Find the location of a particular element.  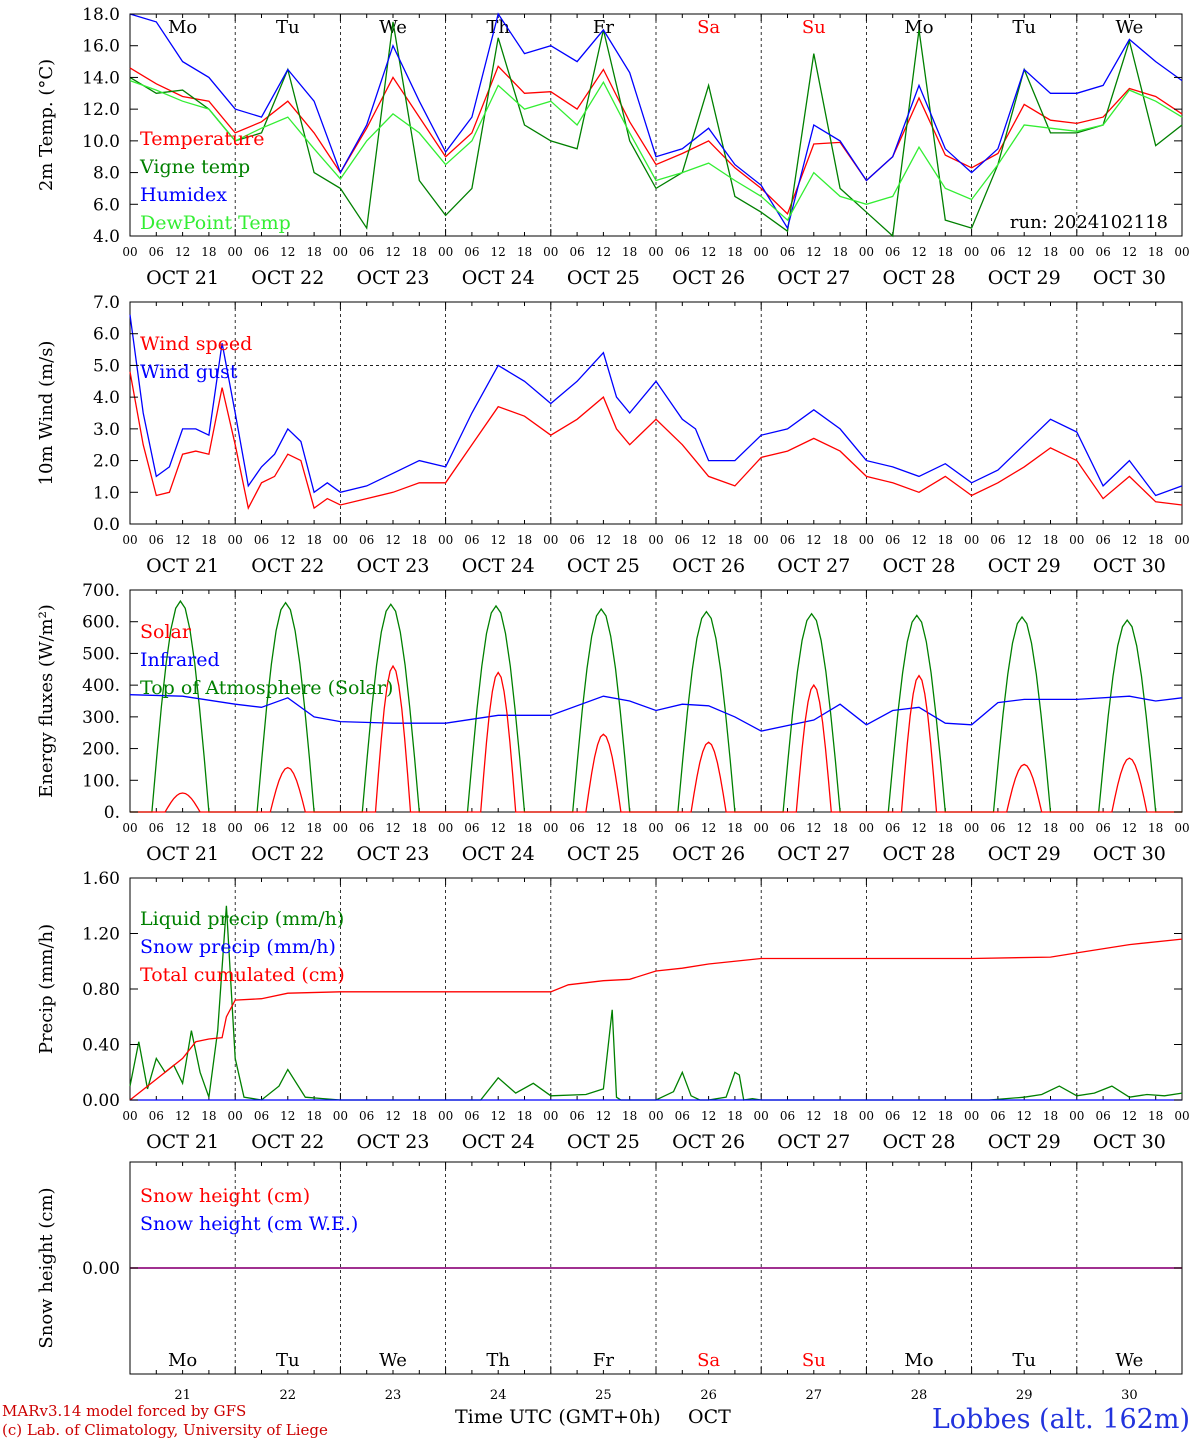

series-line-total-cumulated-cm- is located at coordinates (656, 1019).